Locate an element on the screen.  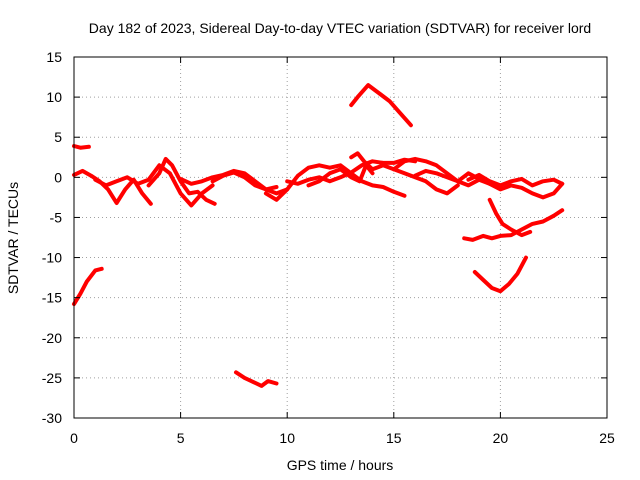
x-axis-label: GPS time / hours is located at coordinates (340, 465).